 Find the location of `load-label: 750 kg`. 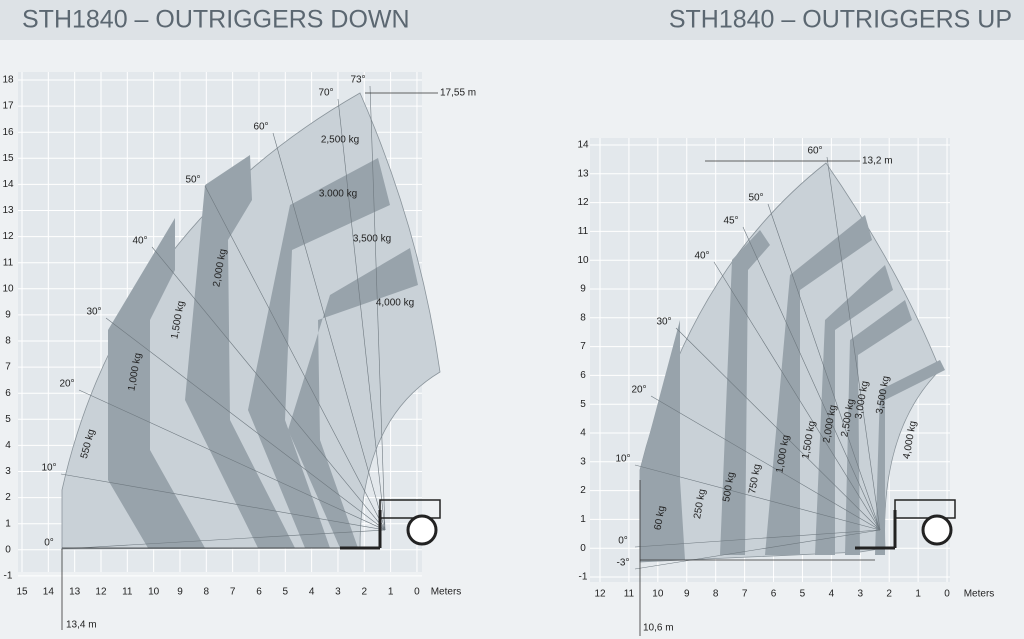

load-label: 750 kg is located at coordinates (755, 478).